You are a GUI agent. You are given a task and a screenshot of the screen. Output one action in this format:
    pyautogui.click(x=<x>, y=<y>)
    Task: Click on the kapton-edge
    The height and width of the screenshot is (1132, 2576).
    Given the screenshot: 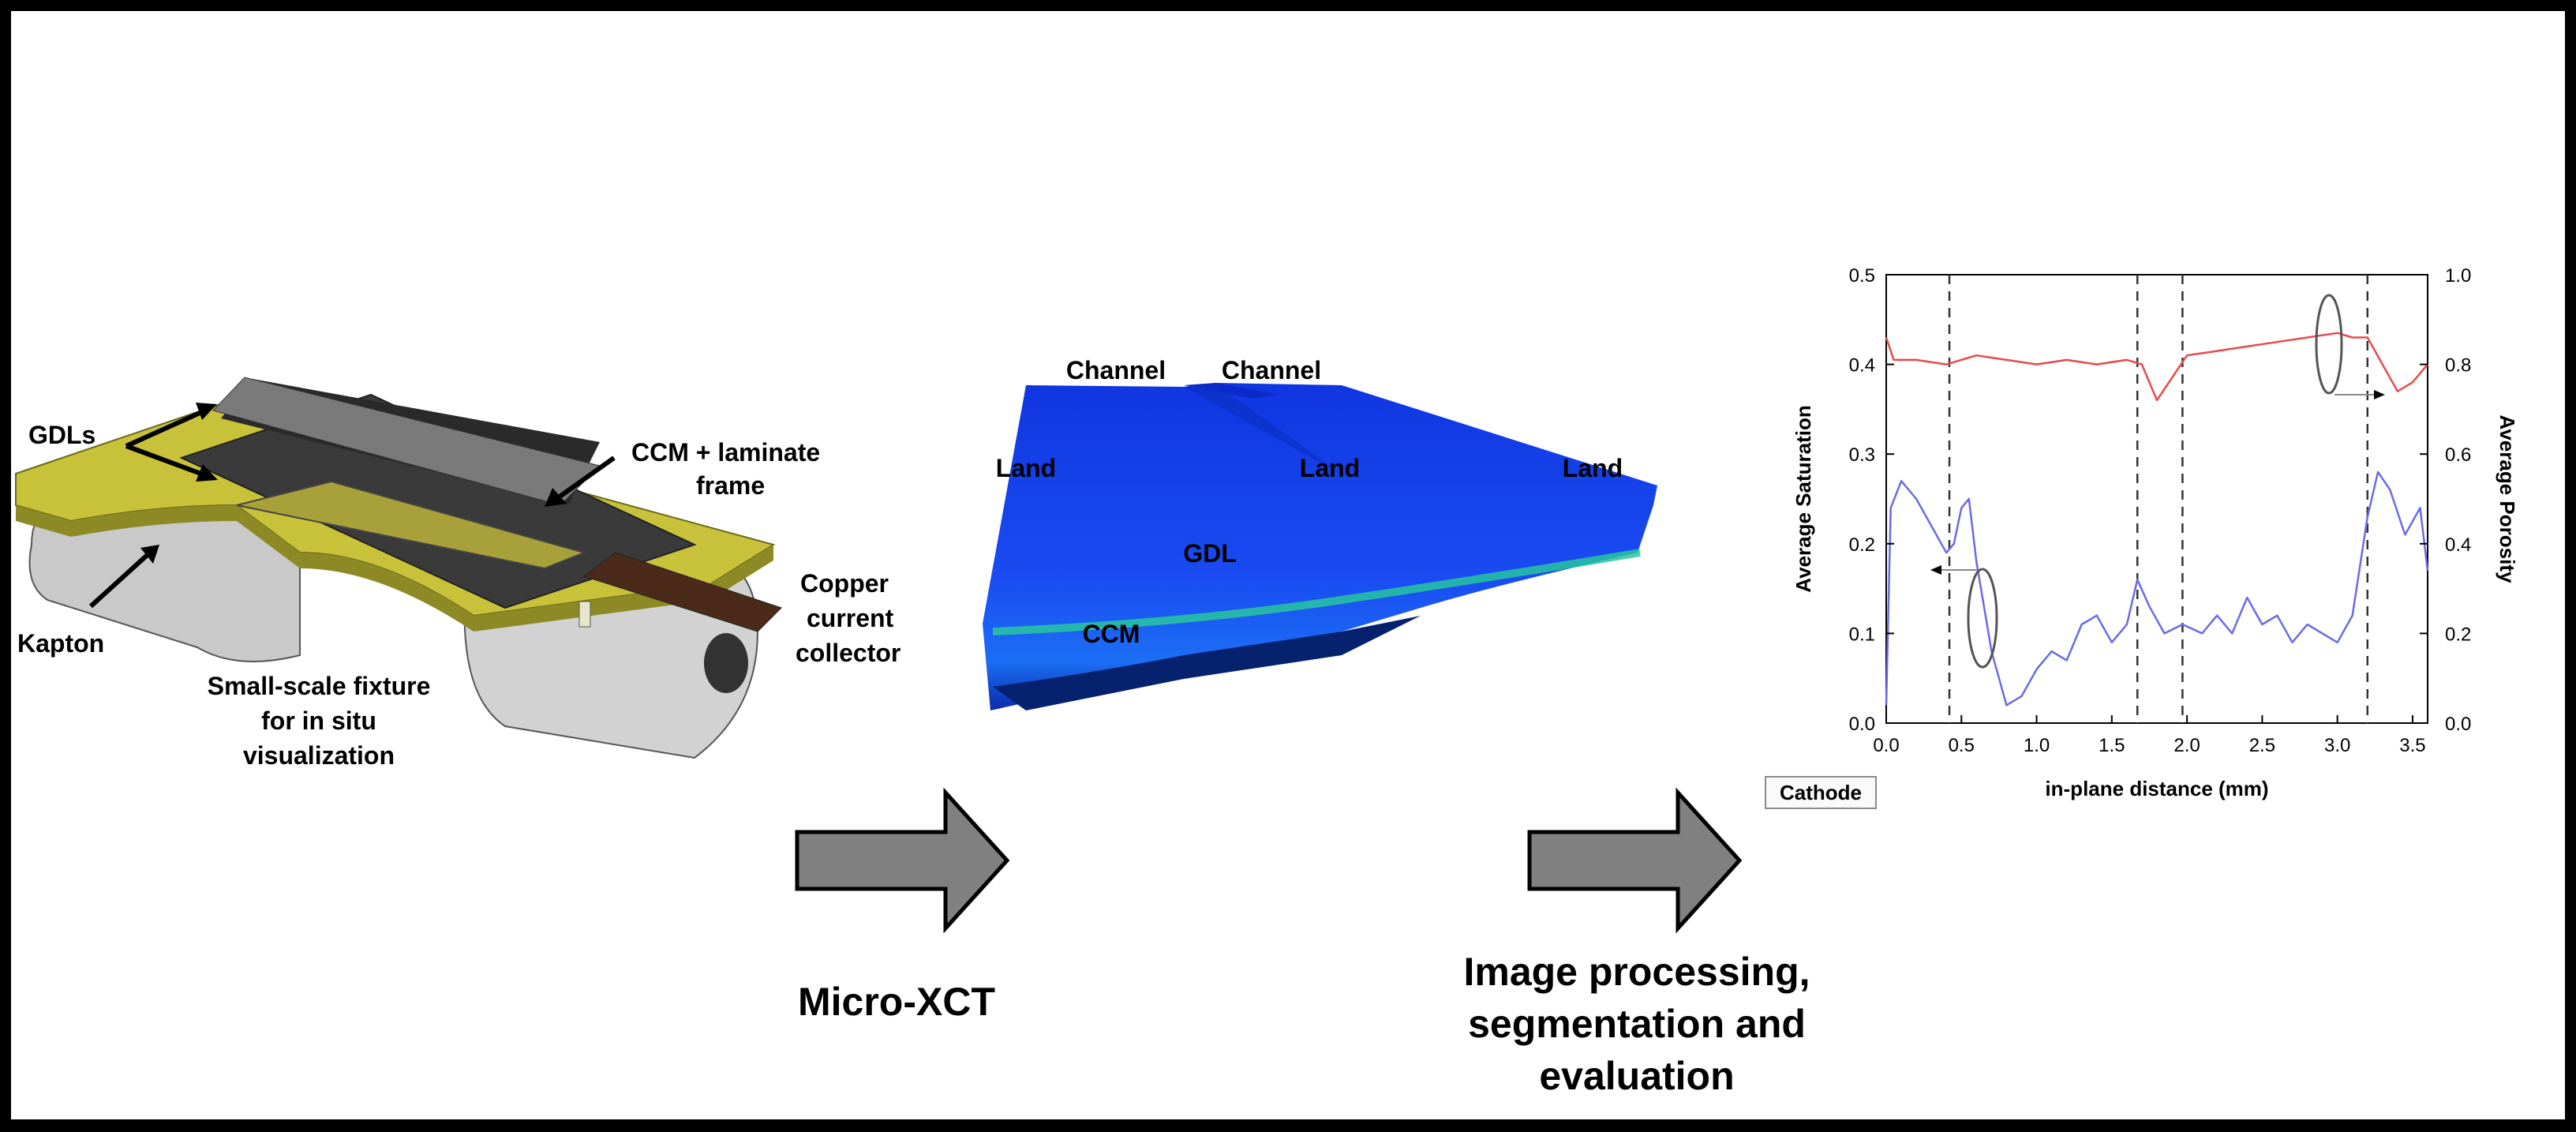 What is the action you would take?
    pyautogui.click(x=394, y=568)
    